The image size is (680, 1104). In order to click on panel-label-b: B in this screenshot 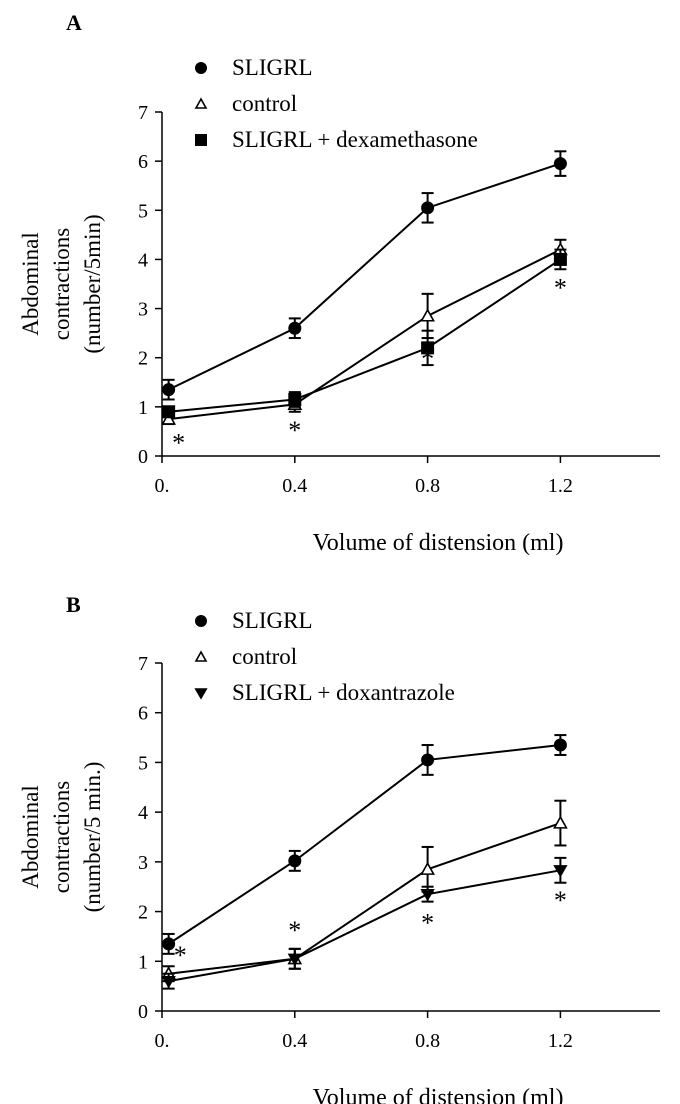, I will do `click(73, 604)`.